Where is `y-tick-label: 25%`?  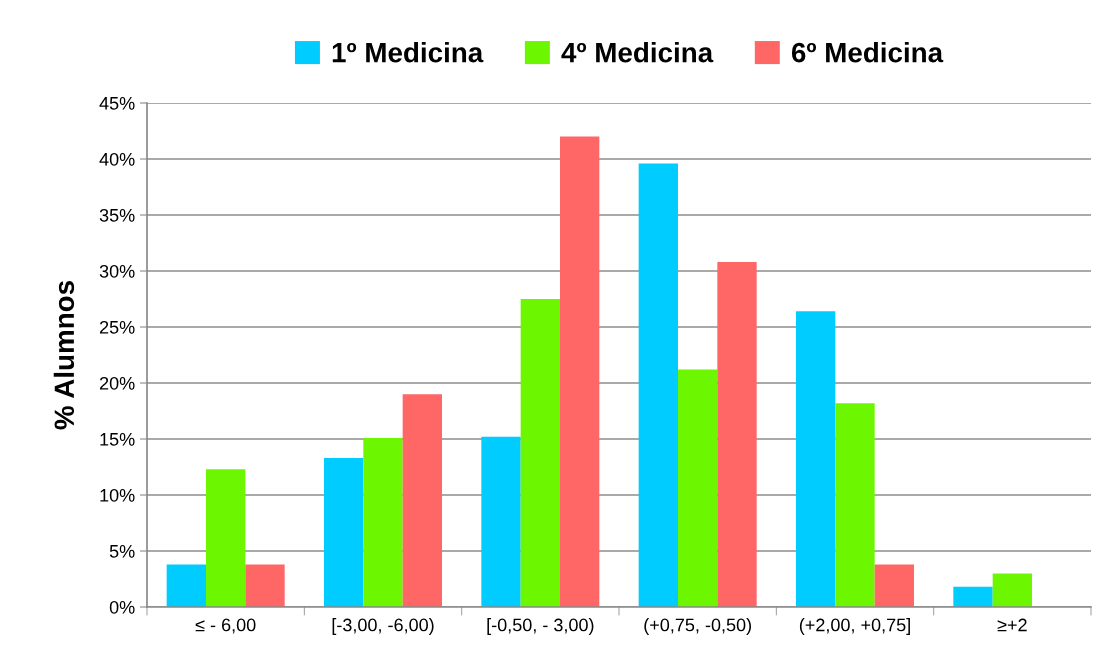 y-tick-label: 25% is located at coordinates (117, 327).